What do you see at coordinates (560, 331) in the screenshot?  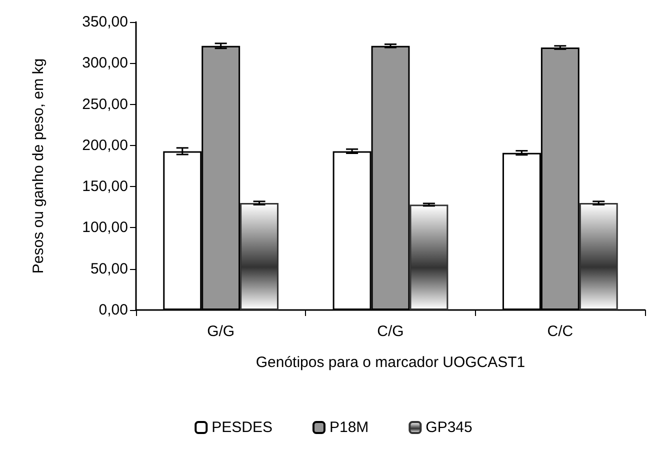 I see `x-tick-label: C/C` at bounding box center [560, 331].